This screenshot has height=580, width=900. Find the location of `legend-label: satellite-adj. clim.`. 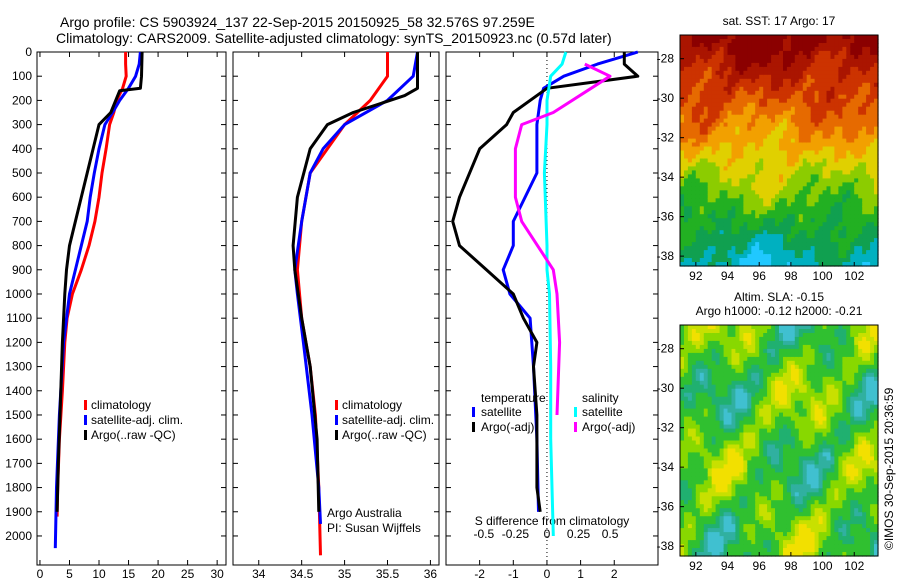

legend-label: satellite-adj. clim. is located at coordinates (137, 420).